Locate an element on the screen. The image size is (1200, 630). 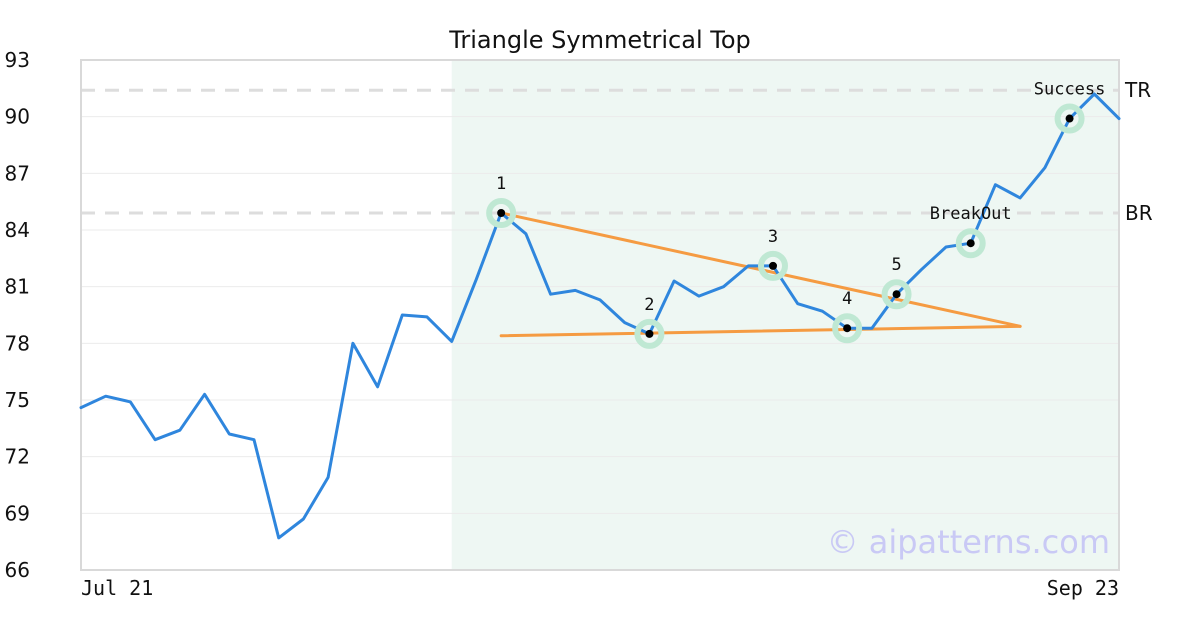
point-label-breakout: BreakOut is located at coordinates (971, 214).